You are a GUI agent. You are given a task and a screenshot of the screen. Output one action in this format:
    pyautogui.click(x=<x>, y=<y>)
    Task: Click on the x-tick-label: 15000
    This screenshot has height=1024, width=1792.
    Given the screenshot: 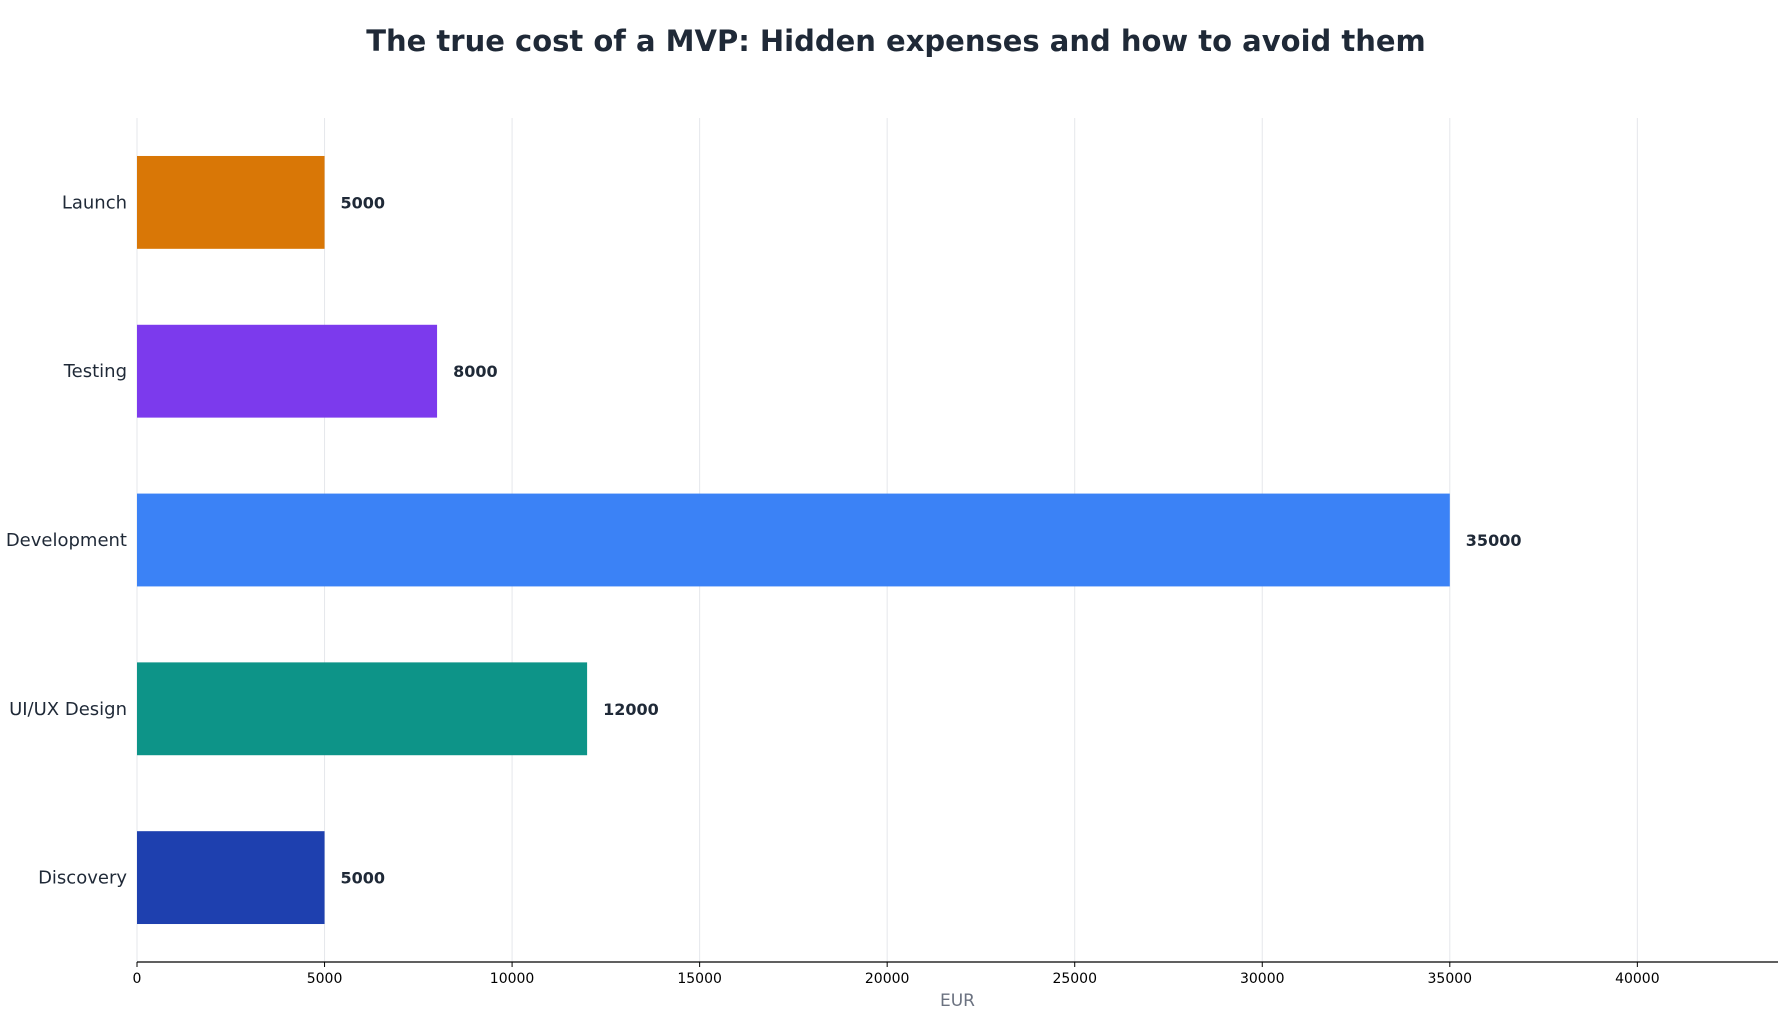 What is the action you would take?
    pyautogui.click(x=699, y=979)
    